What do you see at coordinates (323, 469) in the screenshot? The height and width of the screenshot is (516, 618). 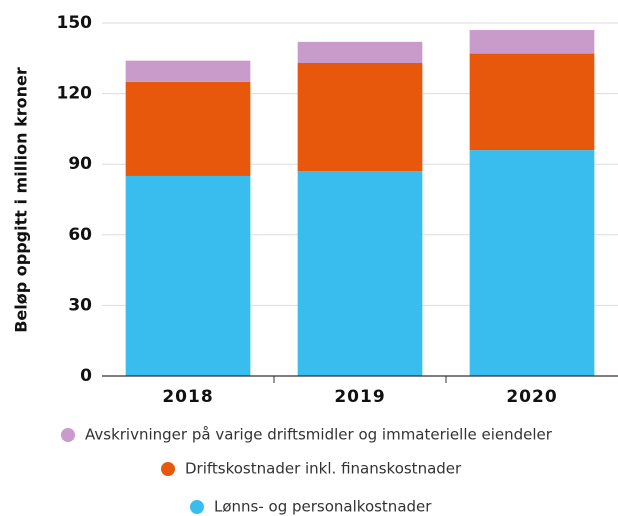 I see `legend-label: Driftskostnader inkl. finanskostnader` at bounding box center [323, 469].